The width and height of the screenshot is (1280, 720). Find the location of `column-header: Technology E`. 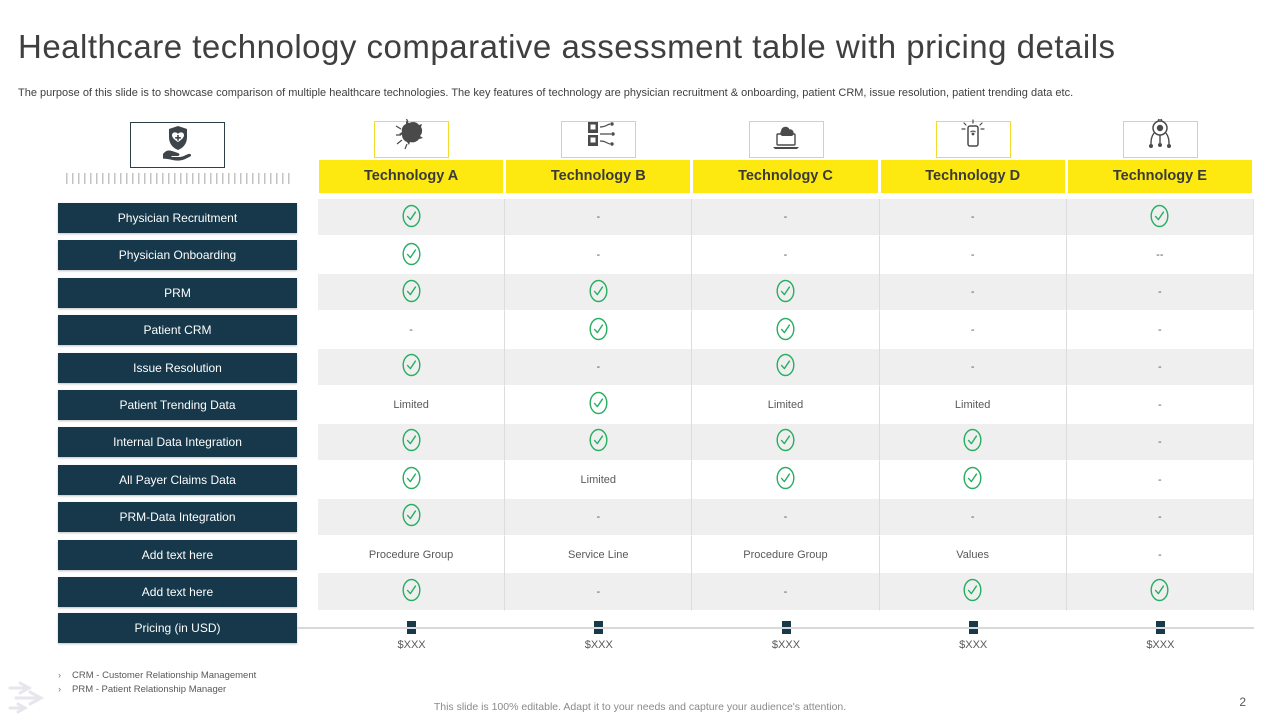

column-header: Technology E is located at coordinates (1159, 176).